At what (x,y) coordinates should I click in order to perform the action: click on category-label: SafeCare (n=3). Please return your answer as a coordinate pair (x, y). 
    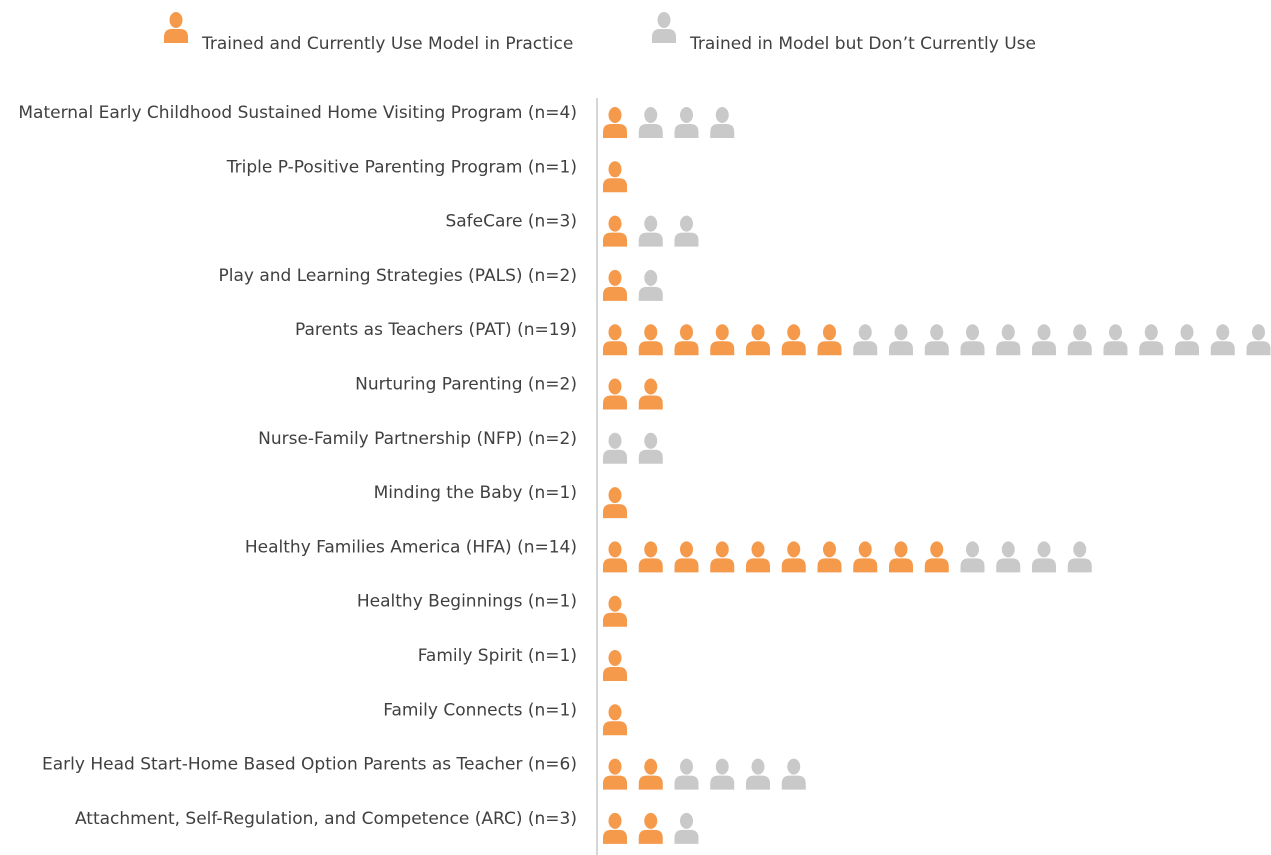
    Looking at the image, I should click on (511, 222).